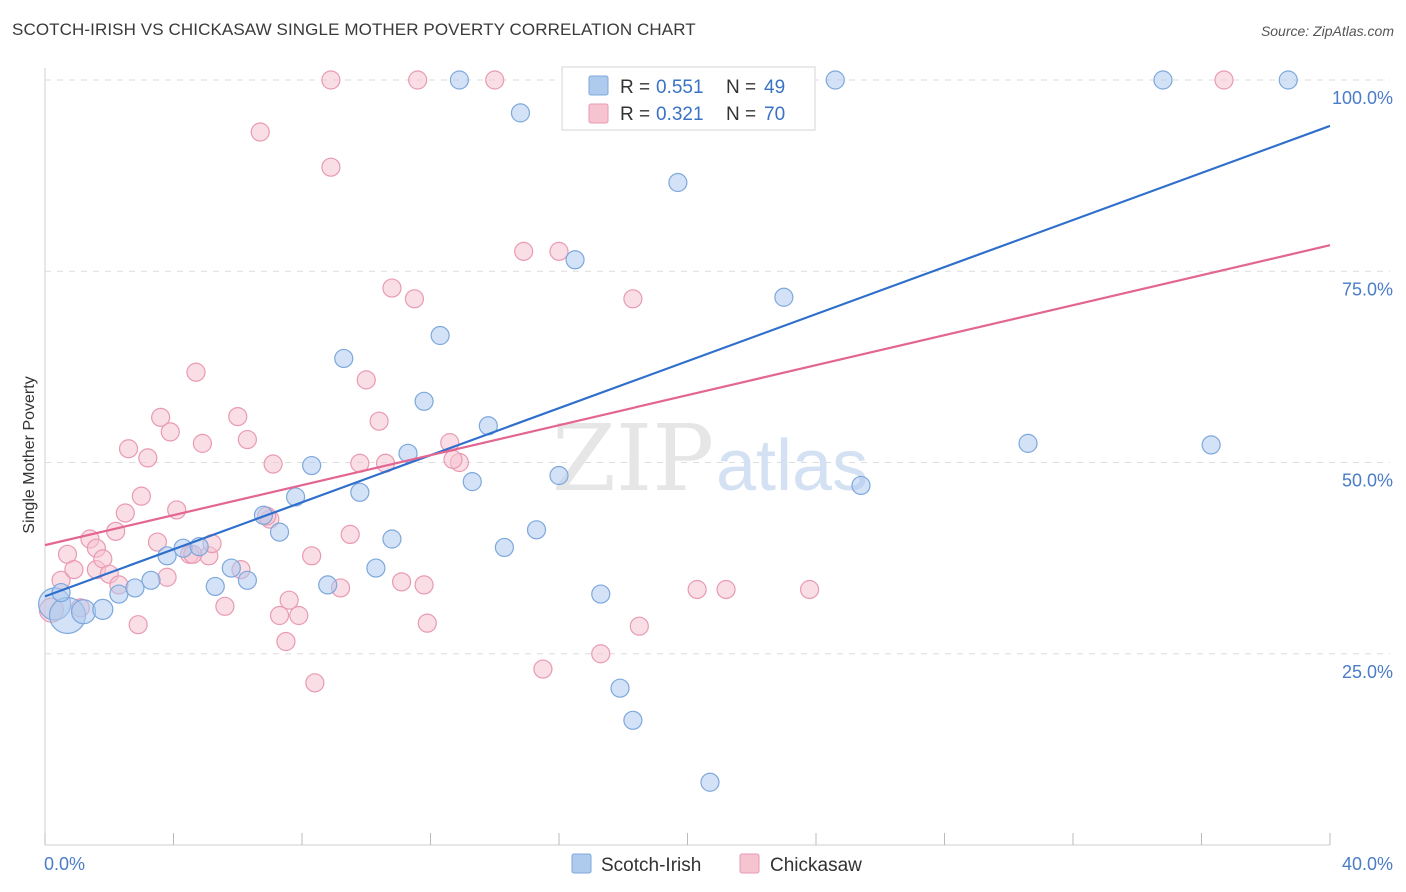 The height and width of the screenshot is (892, 1406). What do you see at coordinates (774, 87) in the screenshot?
I see `legend-n-value-1: 49` at bounding box center [774, 87].